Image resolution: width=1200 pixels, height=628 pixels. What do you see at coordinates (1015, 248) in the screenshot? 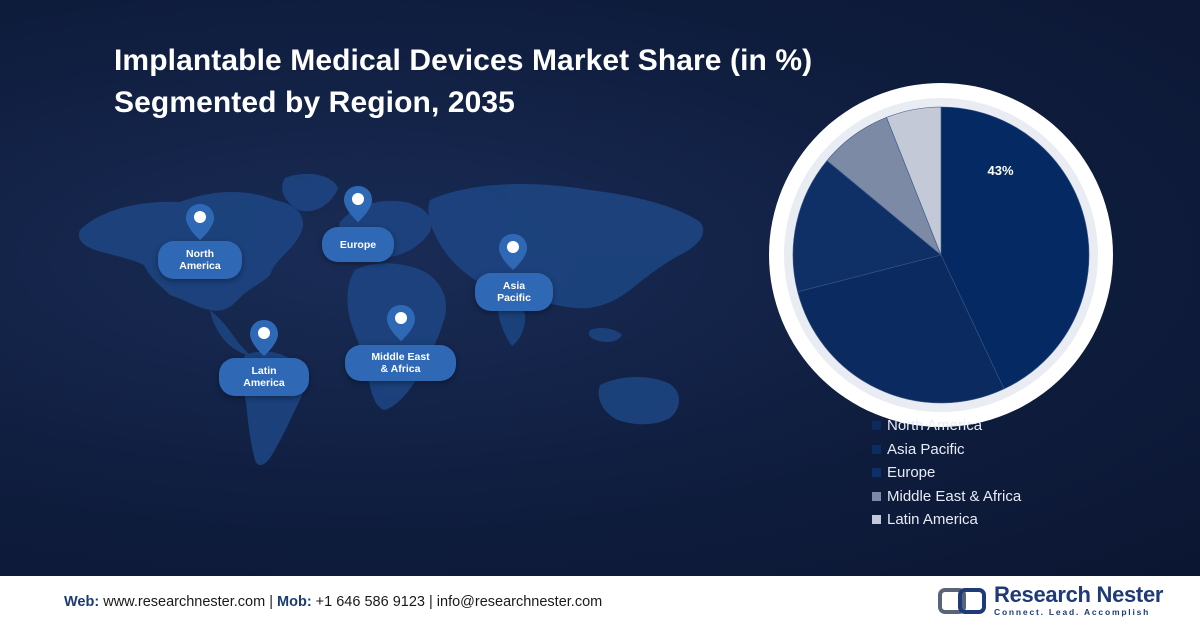
I see `pie-slice-north-america` at bounding box center [1015, 248].